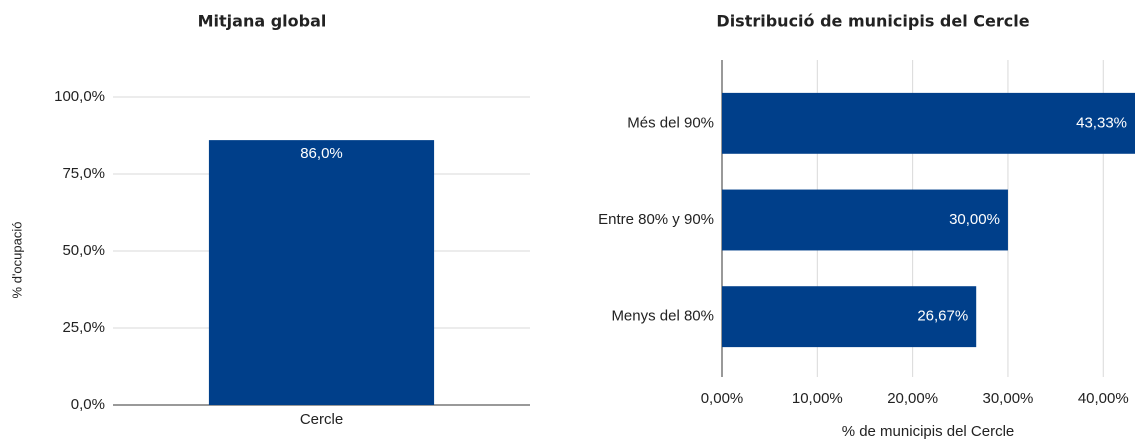 The image size is (1137, 441). I want to click on y-tick-label: Entre 80% y 90%, so click(656, 219).